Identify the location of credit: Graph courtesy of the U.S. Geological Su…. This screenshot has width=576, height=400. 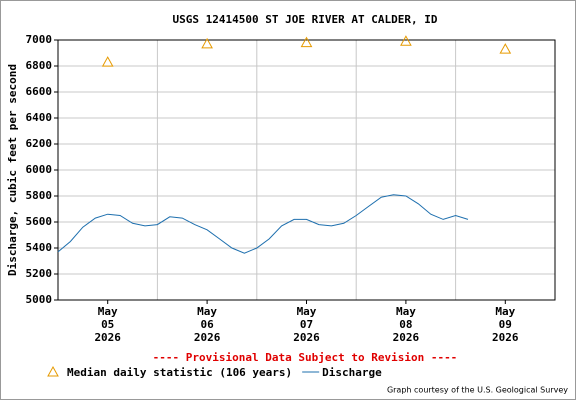
(477, 390).